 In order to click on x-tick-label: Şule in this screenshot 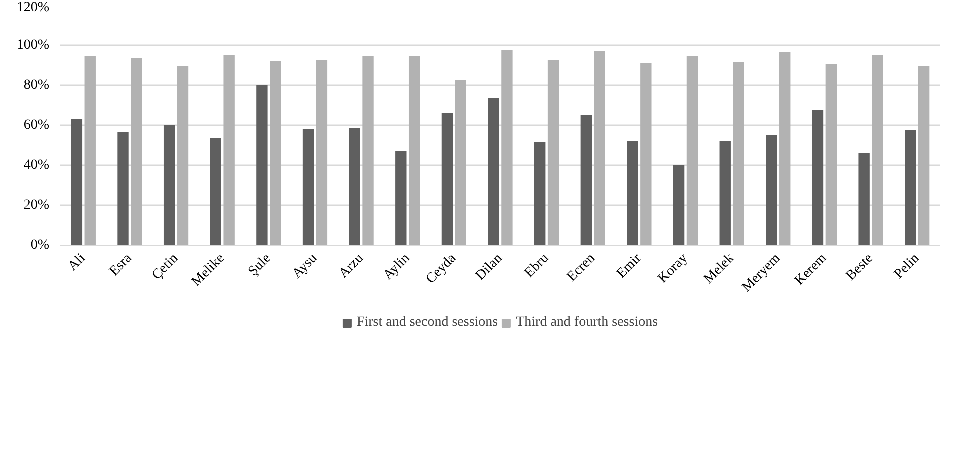, I will do `click(260, 265)`.